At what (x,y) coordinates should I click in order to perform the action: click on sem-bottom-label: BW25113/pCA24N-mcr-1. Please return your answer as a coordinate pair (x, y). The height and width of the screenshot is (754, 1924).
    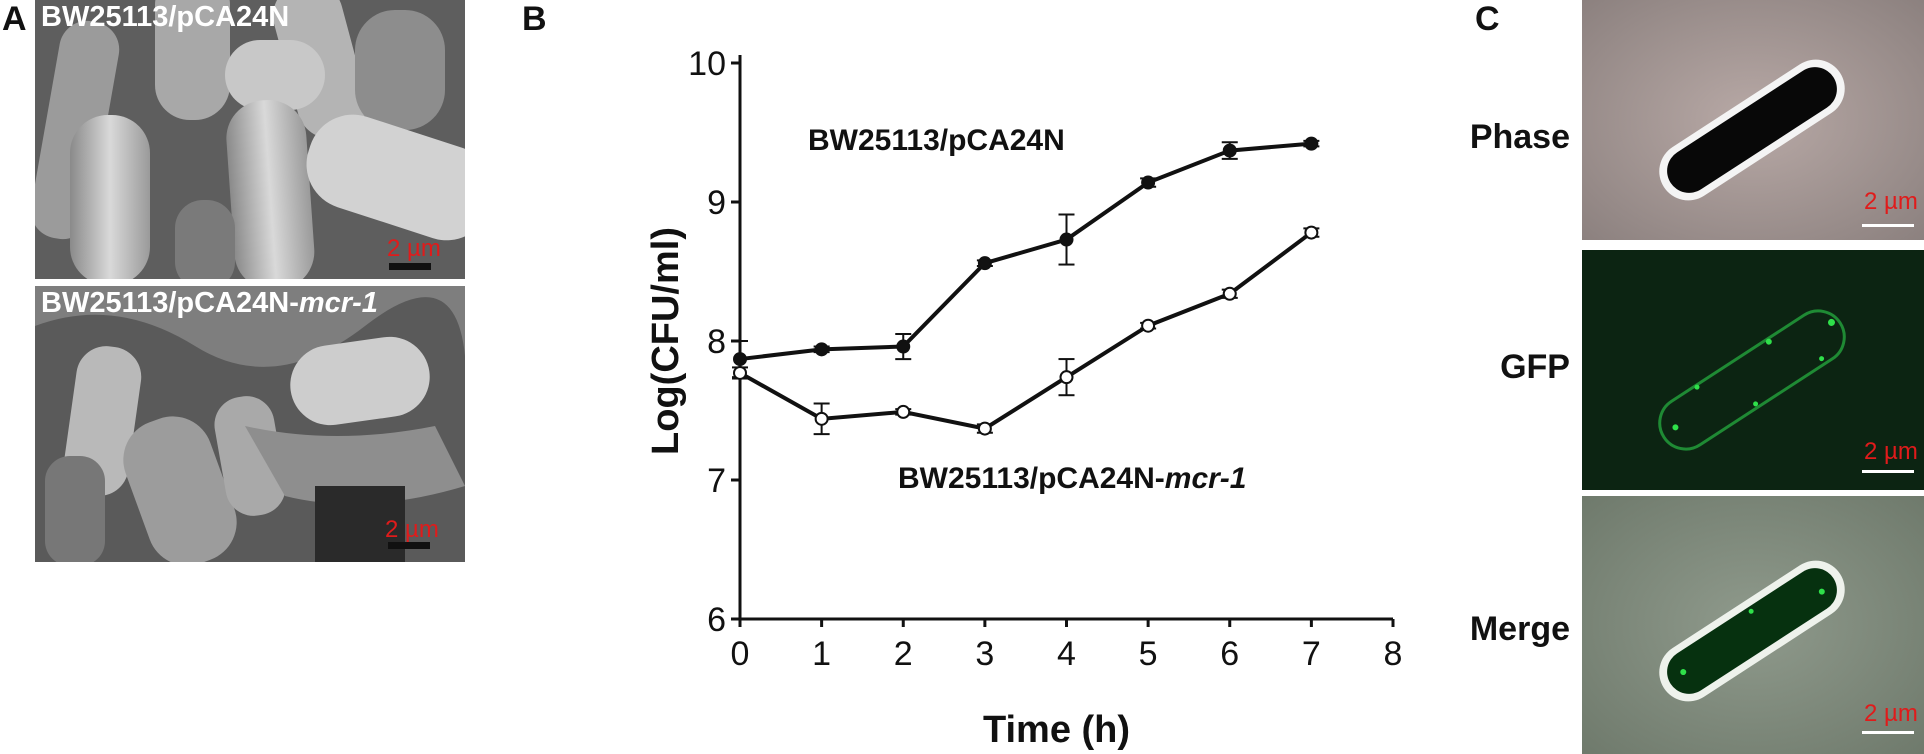
    Looking at the image, I should click on (209, 303).